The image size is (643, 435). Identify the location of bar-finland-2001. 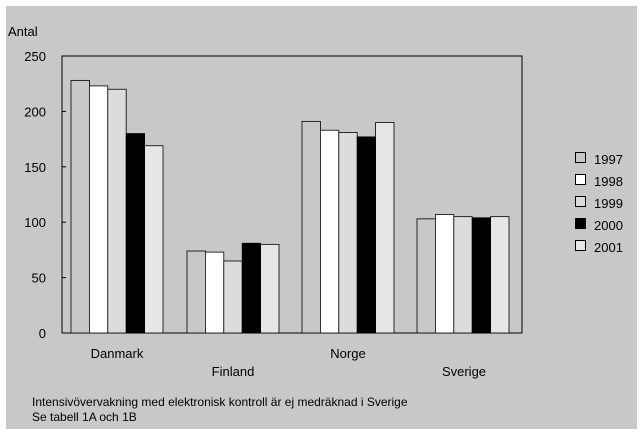
(270, 288).